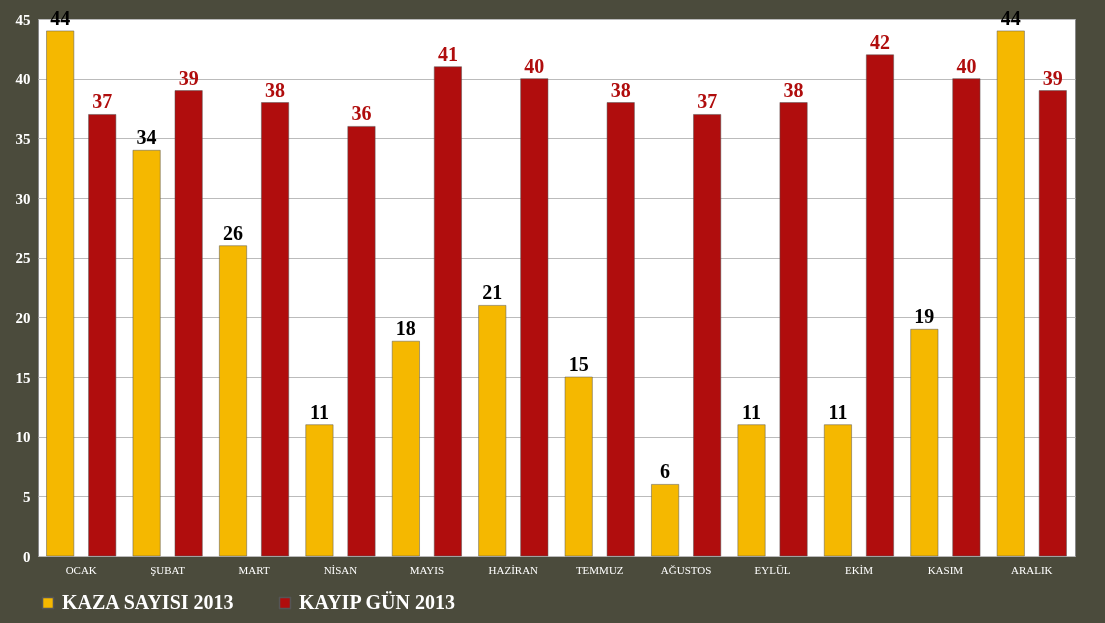 The image size is (1105, 623). Describe the element at coordinates (148, 602) in the screenshot. I see `legend-label: KAZA SAYISI 2013` at that location.